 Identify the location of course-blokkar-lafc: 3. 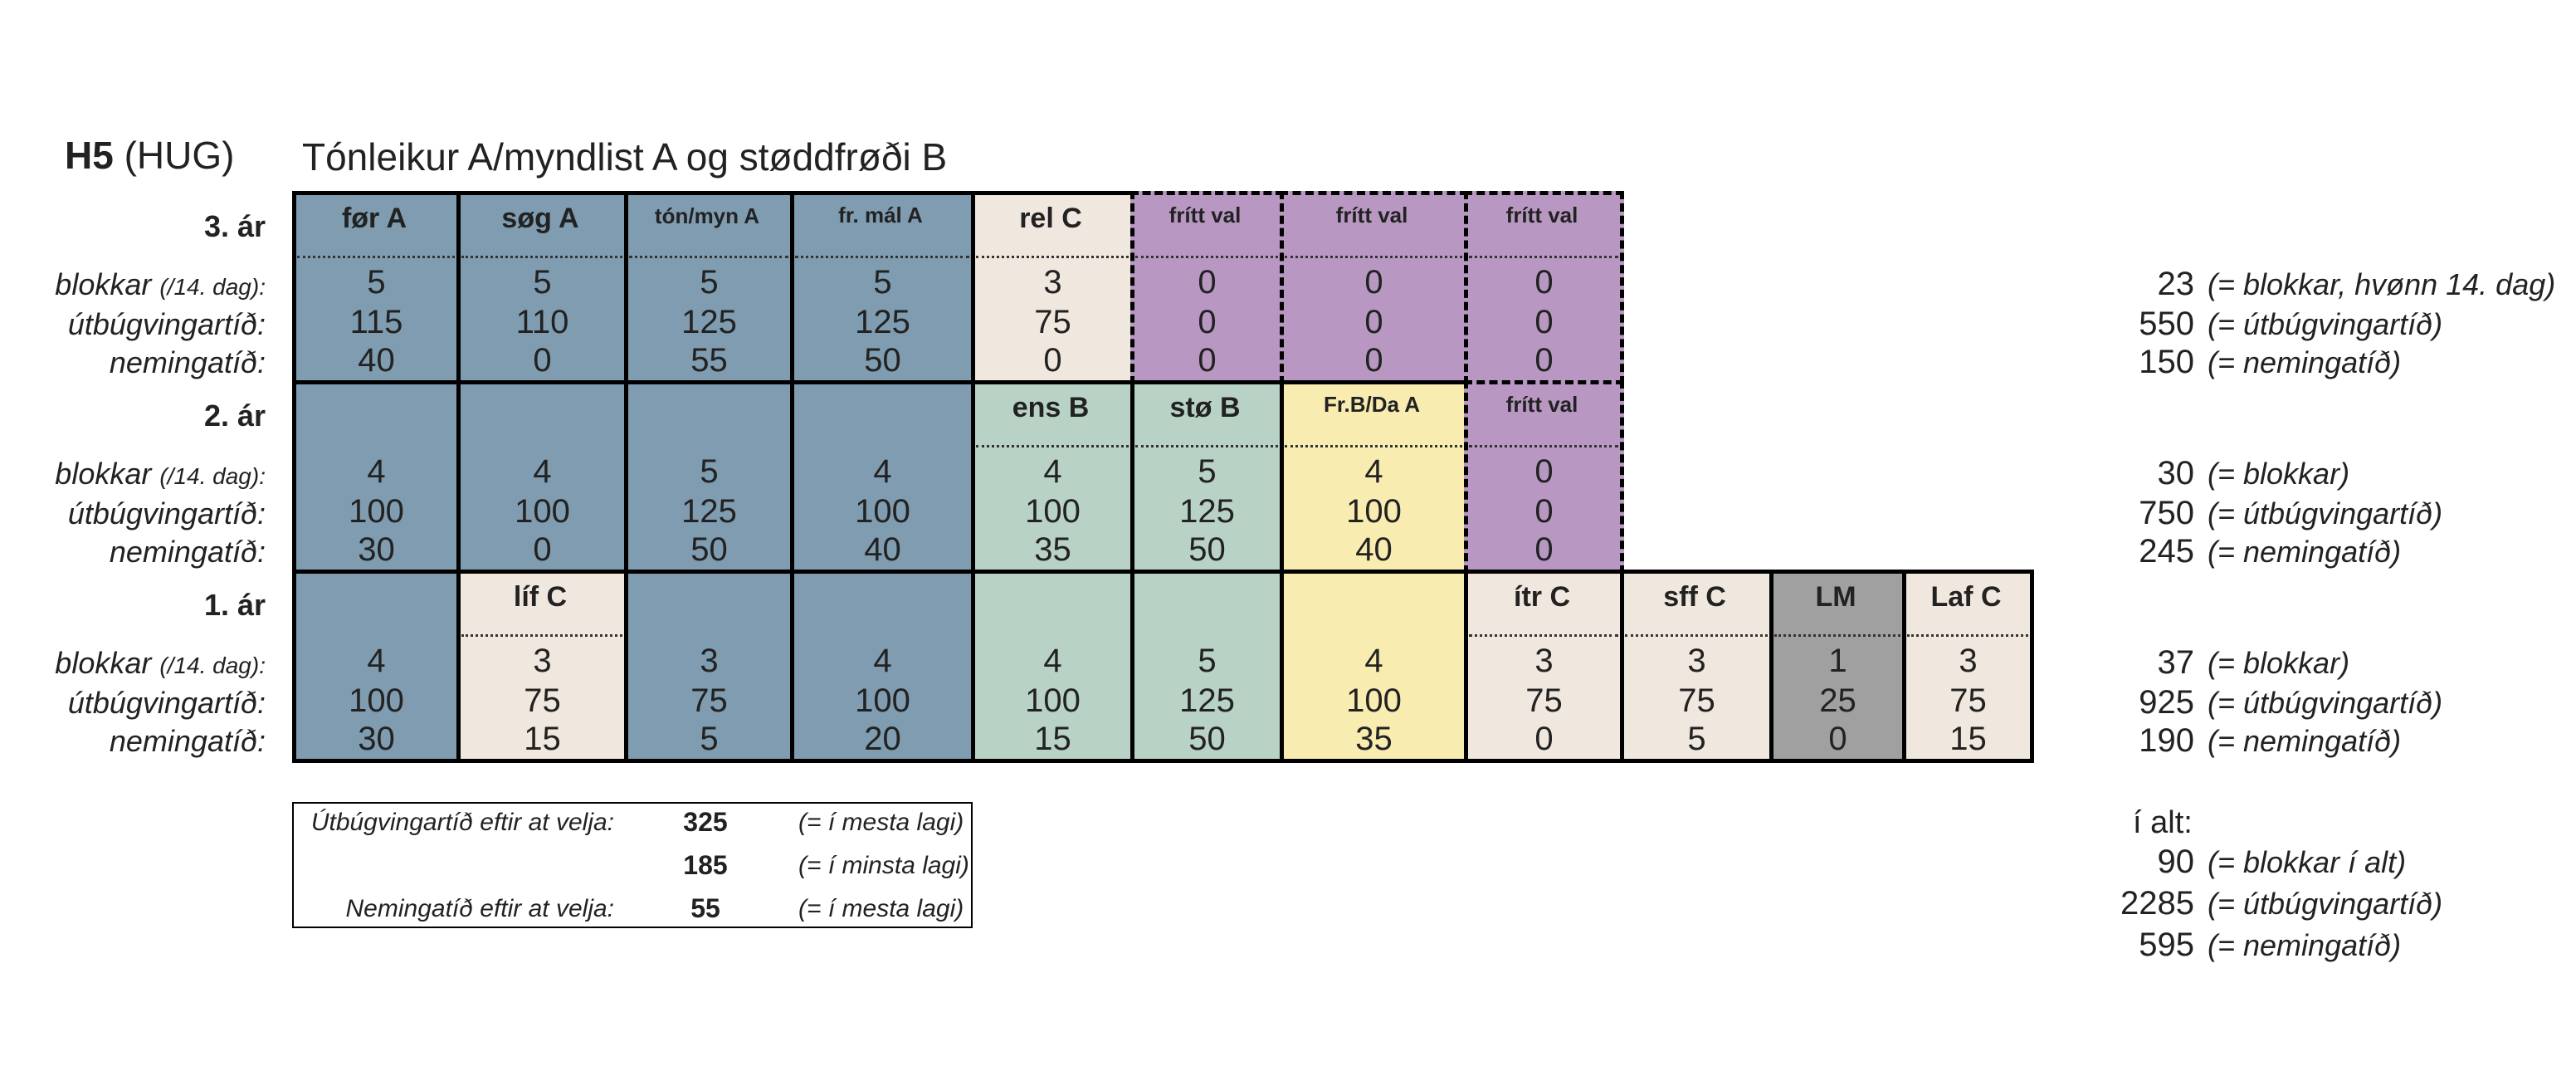
(1968, 661).